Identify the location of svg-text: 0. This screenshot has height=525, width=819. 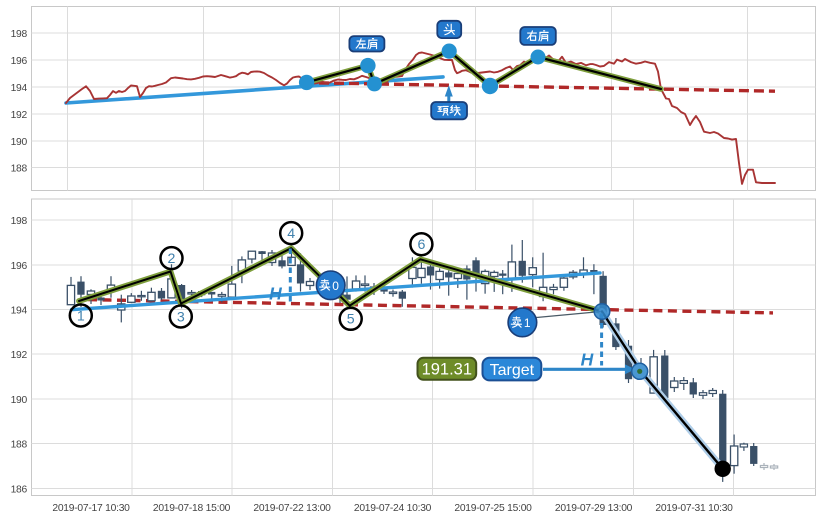
(335, 286).